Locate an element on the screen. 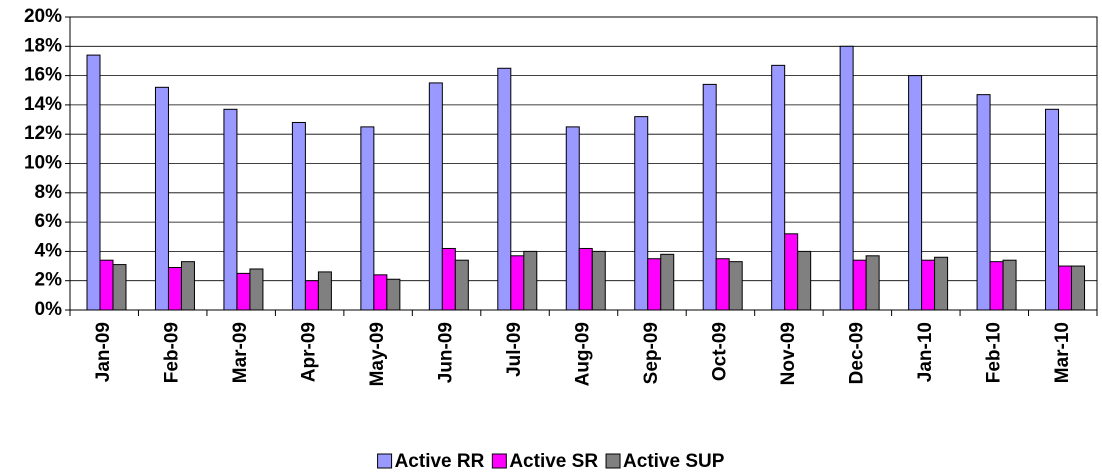 The width and height of the screenshot is (1102, 476). y-tick-label: 0% is located at coordinates (49, 309).